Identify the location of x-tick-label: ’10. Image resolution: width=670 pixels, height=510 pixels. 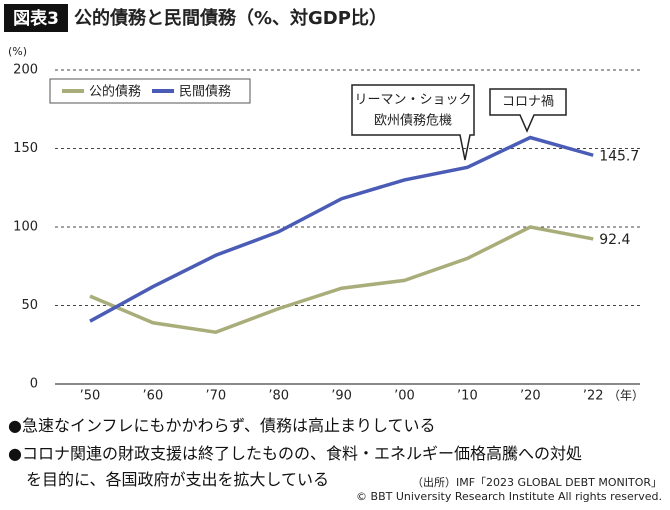
(467, 396).